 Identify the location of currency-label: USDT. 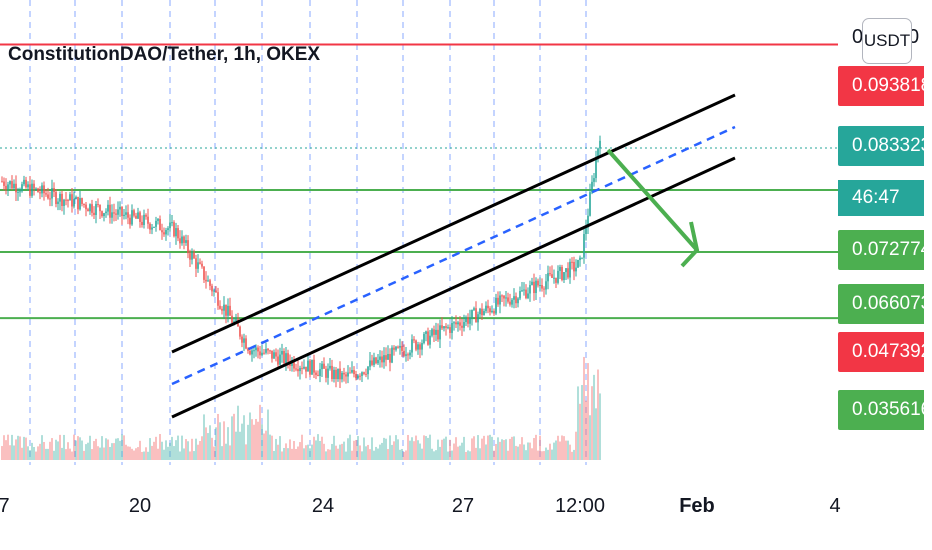
(887, 40).